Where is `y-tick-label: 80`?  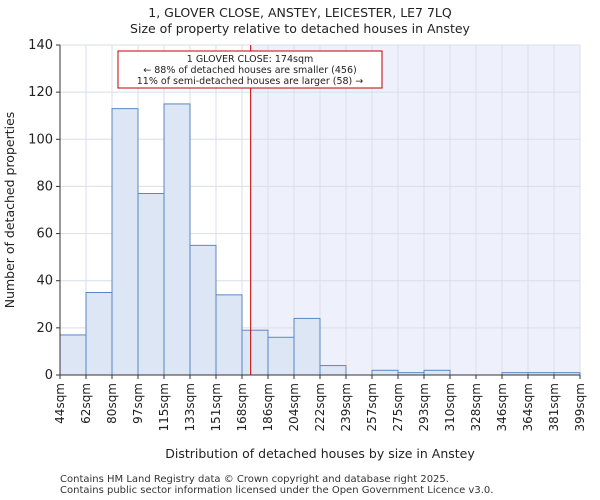 y-tick-label: 80 is located at coordinates (44, 186).